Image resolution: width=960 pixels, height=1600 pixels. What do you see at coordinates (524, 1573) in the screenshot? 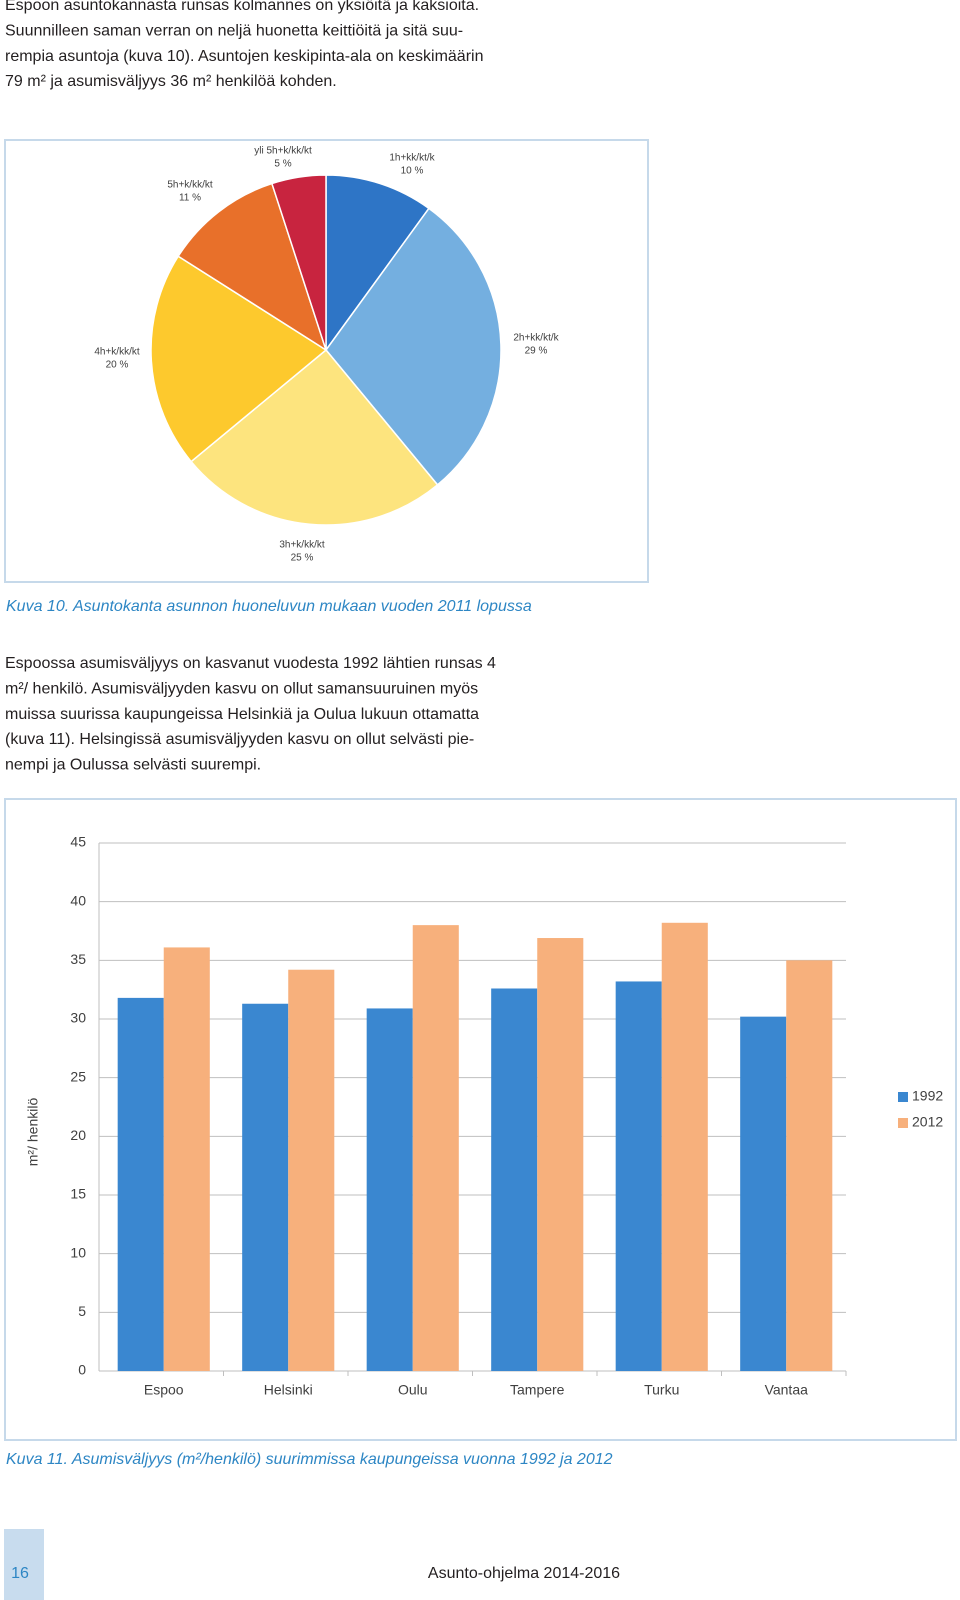
I see `footer-title: Asunto-ohjelma 2014-2016` at bounding box center [524, 1573].